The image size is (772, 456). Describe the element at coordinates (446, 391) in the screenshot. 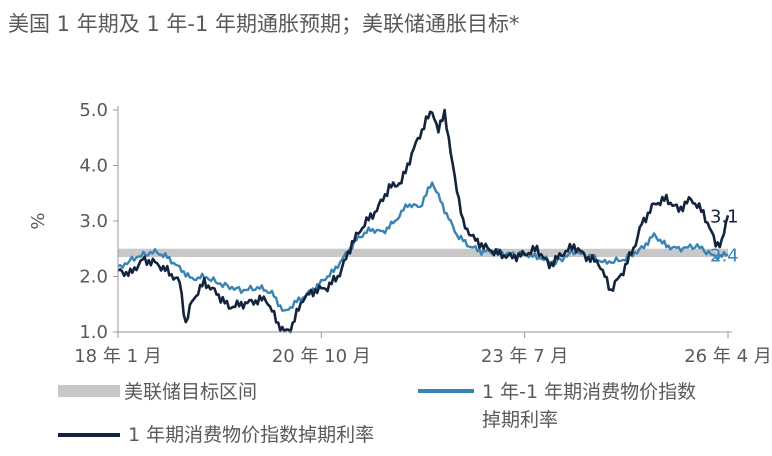

I see `legend-swatch-1y1y-series` at that location.